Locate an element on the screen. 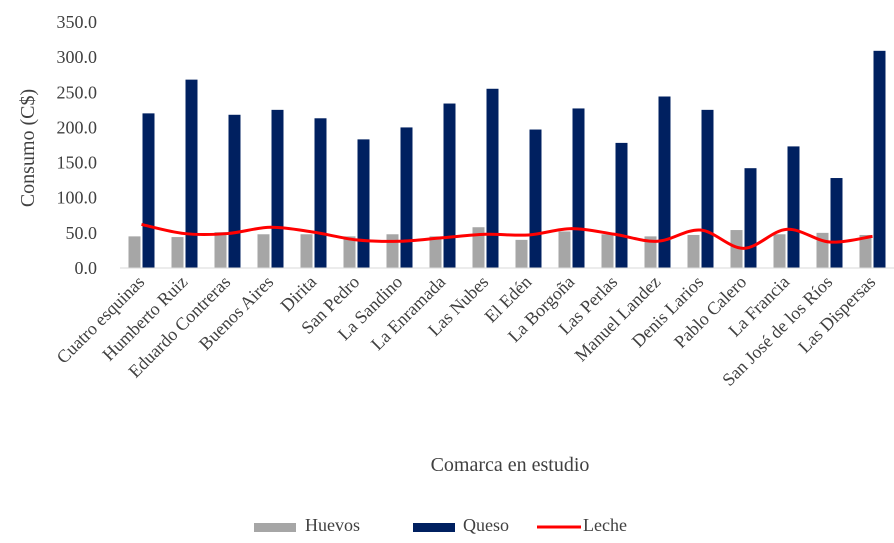 This screenshot has height=543, width=894. legend-label-huevos: Huevos is located at coordinates (332, 525).